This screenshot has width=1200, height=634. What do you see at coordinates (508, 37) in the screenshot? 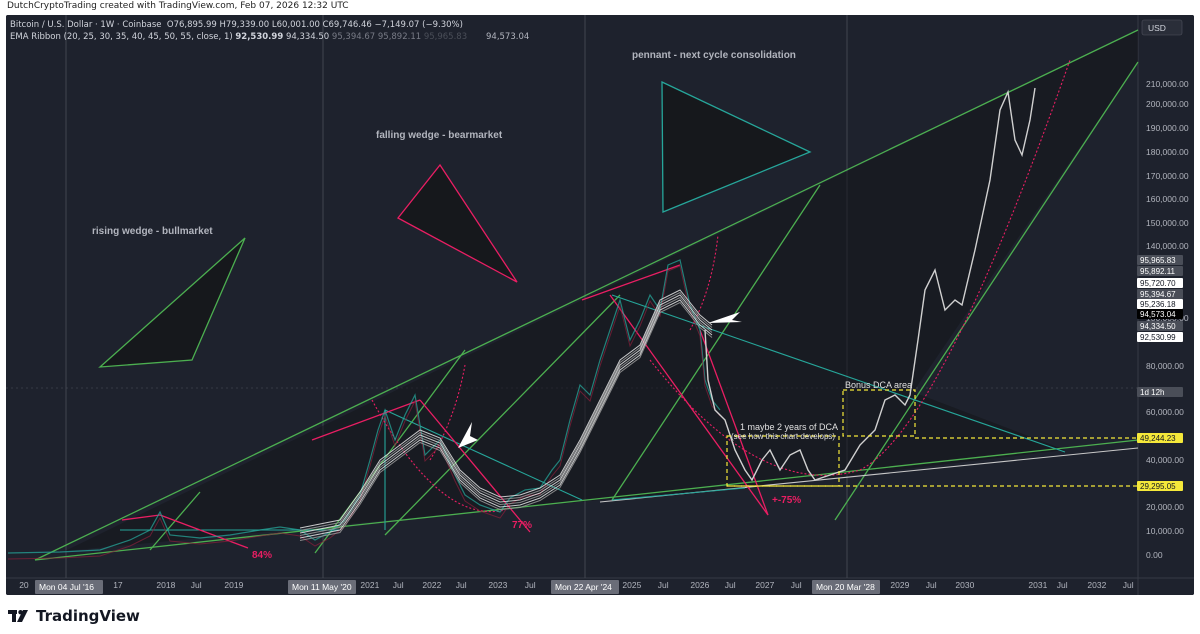
I see `ema-overflow-value: 94,573.04` at bounding box center [508, 37].